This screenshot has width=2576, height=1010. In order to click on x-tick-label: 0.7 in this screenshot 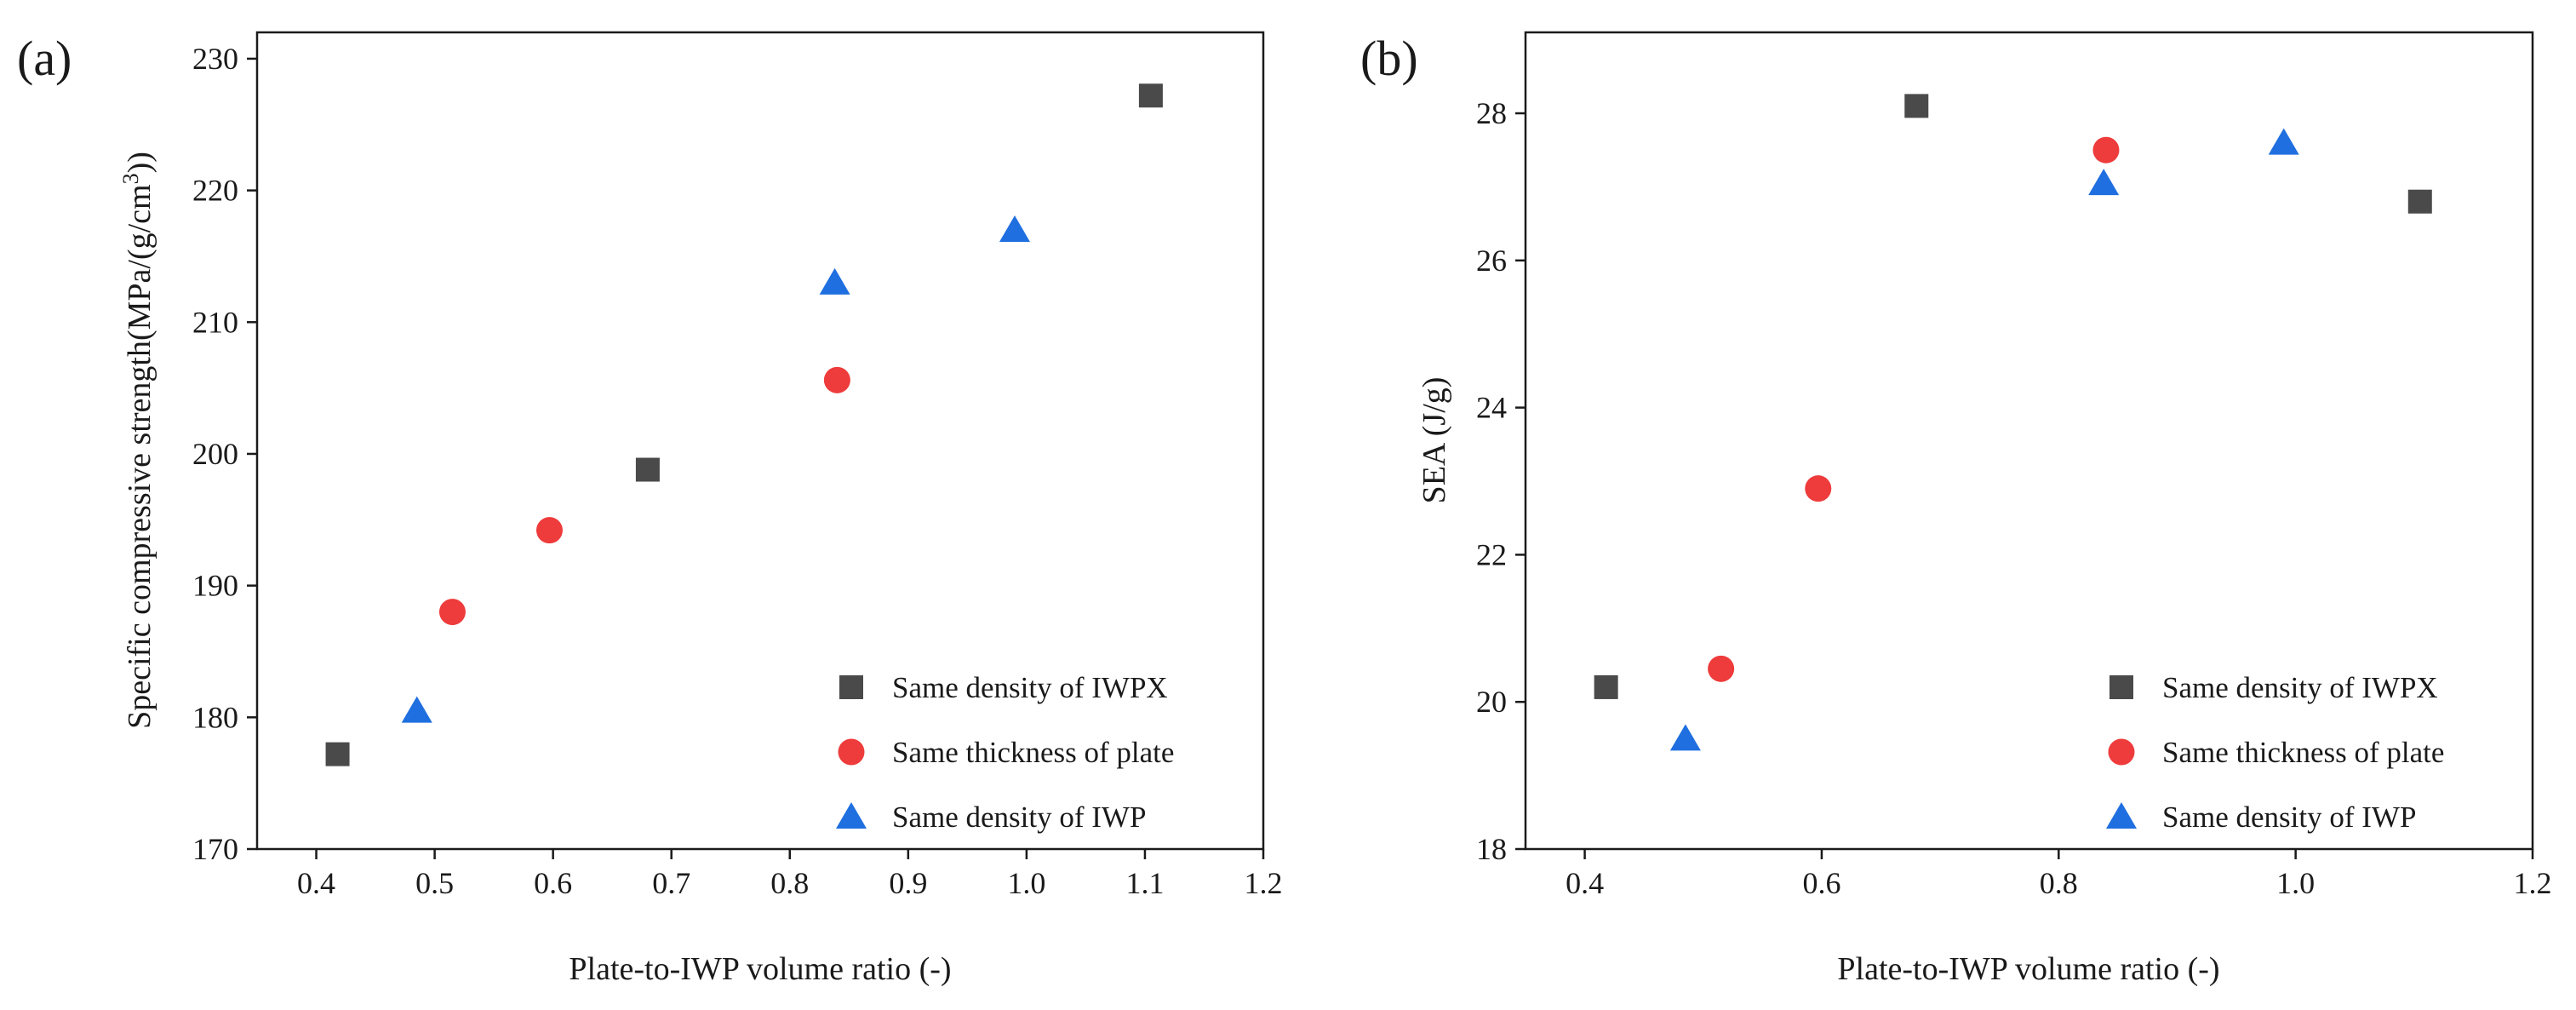, I will do `click(671, 883)`.